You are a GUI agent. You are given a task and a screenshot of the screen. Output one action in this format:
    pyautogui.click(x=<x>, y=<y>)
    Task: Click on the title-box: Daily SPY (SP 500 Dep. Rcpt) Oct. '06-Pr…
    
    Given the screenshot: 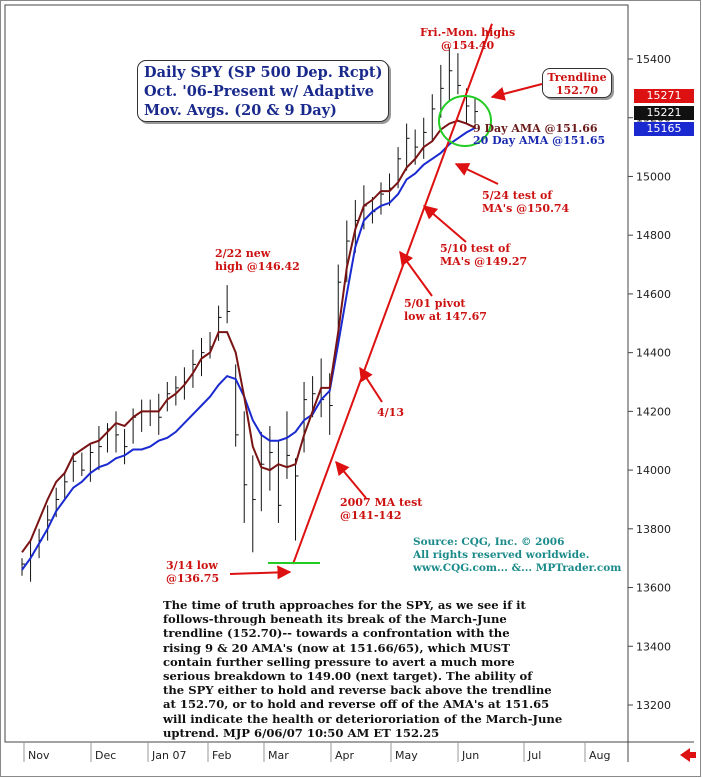 What is the action you would take?
    pyautogui.click(x=263, y=91)
    